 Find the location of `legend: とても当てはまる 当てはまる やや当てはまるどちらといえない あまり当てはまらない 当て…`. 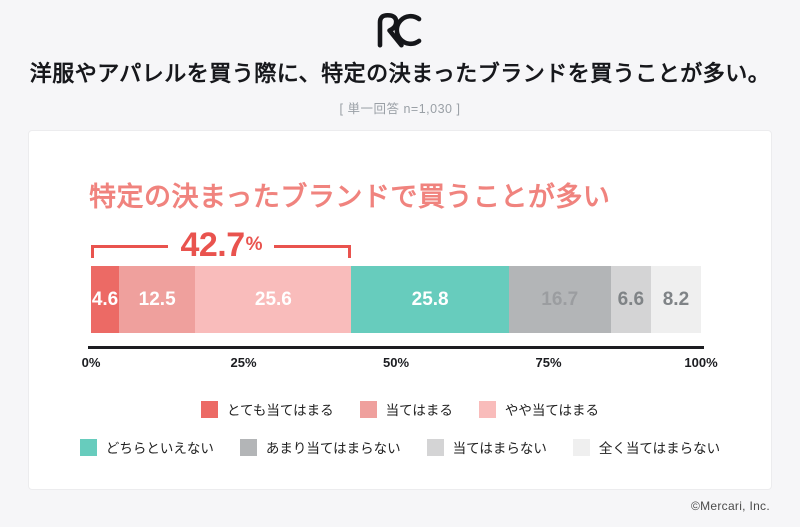

legend: とても当てはまる 当てはまる やや当てはまるどちらといえない あまり当てはまらない 当て… is located at coordinates (400, 437).